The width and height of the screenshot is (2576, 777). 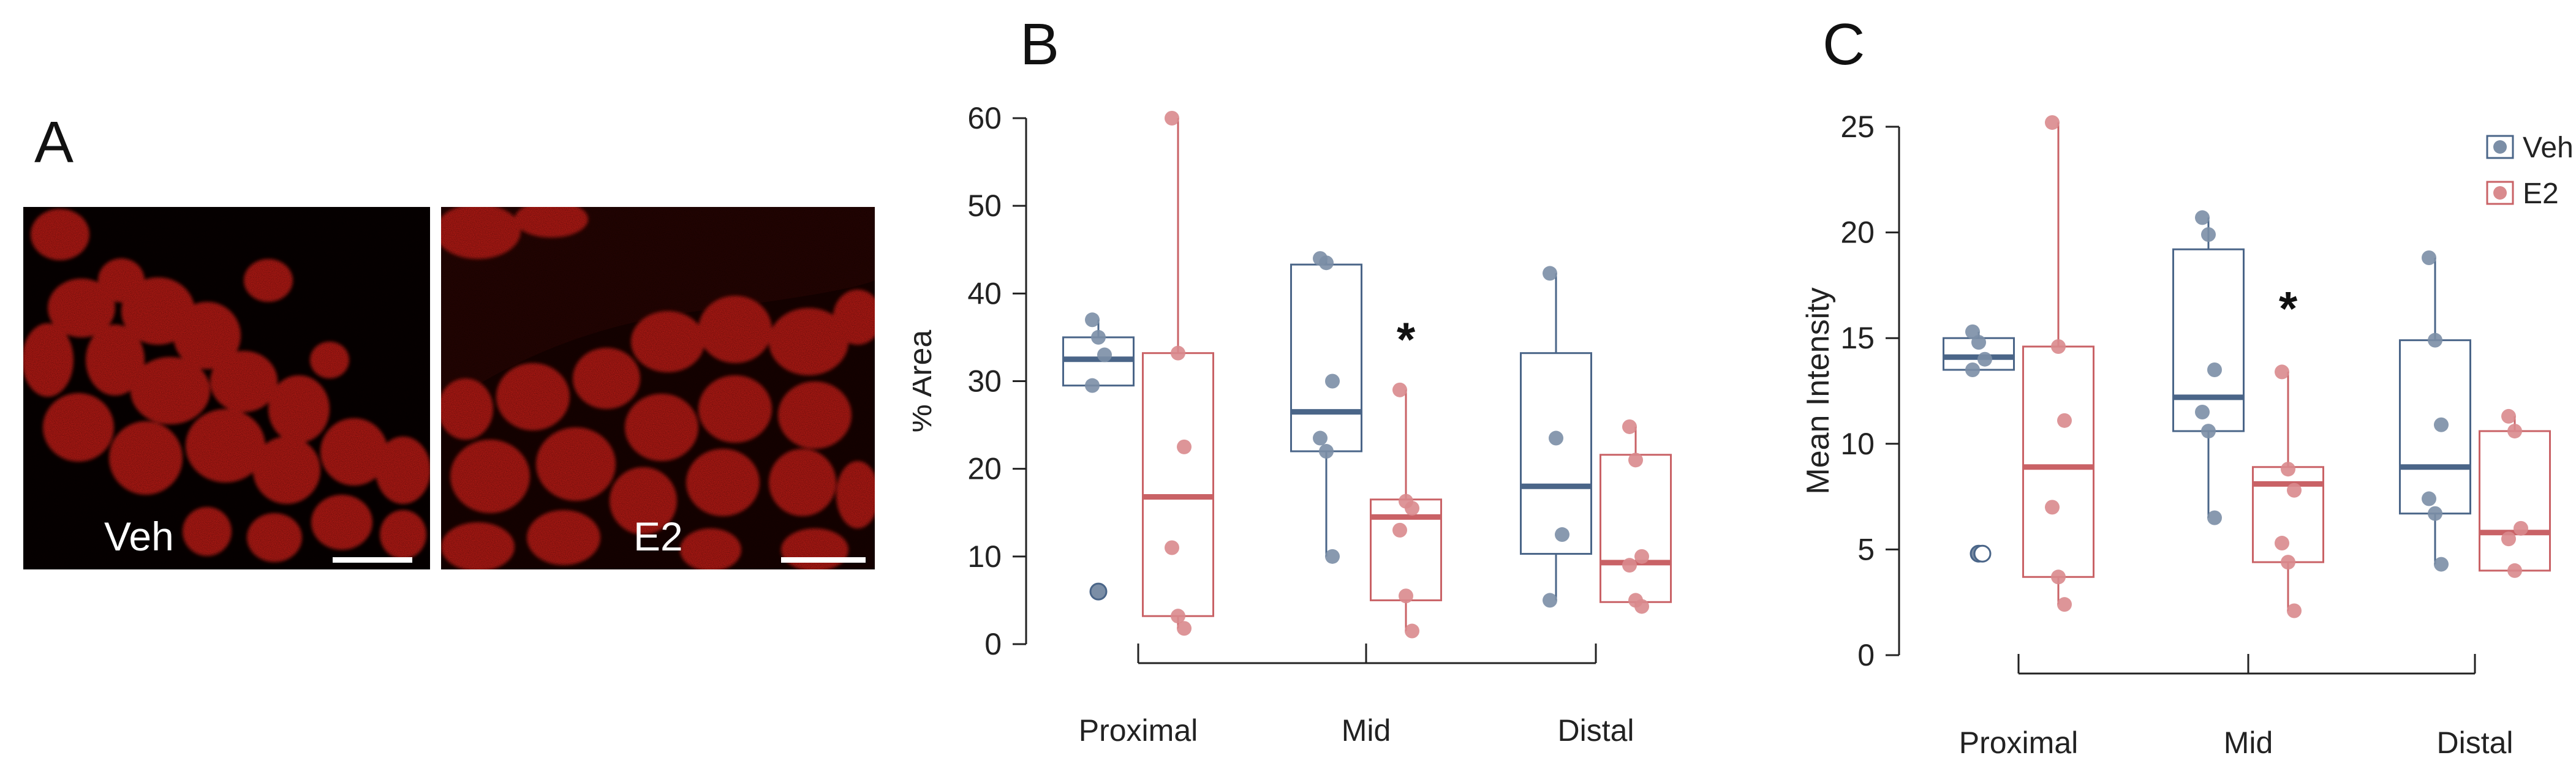 What do you see at coordinates (2548, 148) in the screenshot?
I see `legend-label: Veh` at bounding box center [2548, 148].